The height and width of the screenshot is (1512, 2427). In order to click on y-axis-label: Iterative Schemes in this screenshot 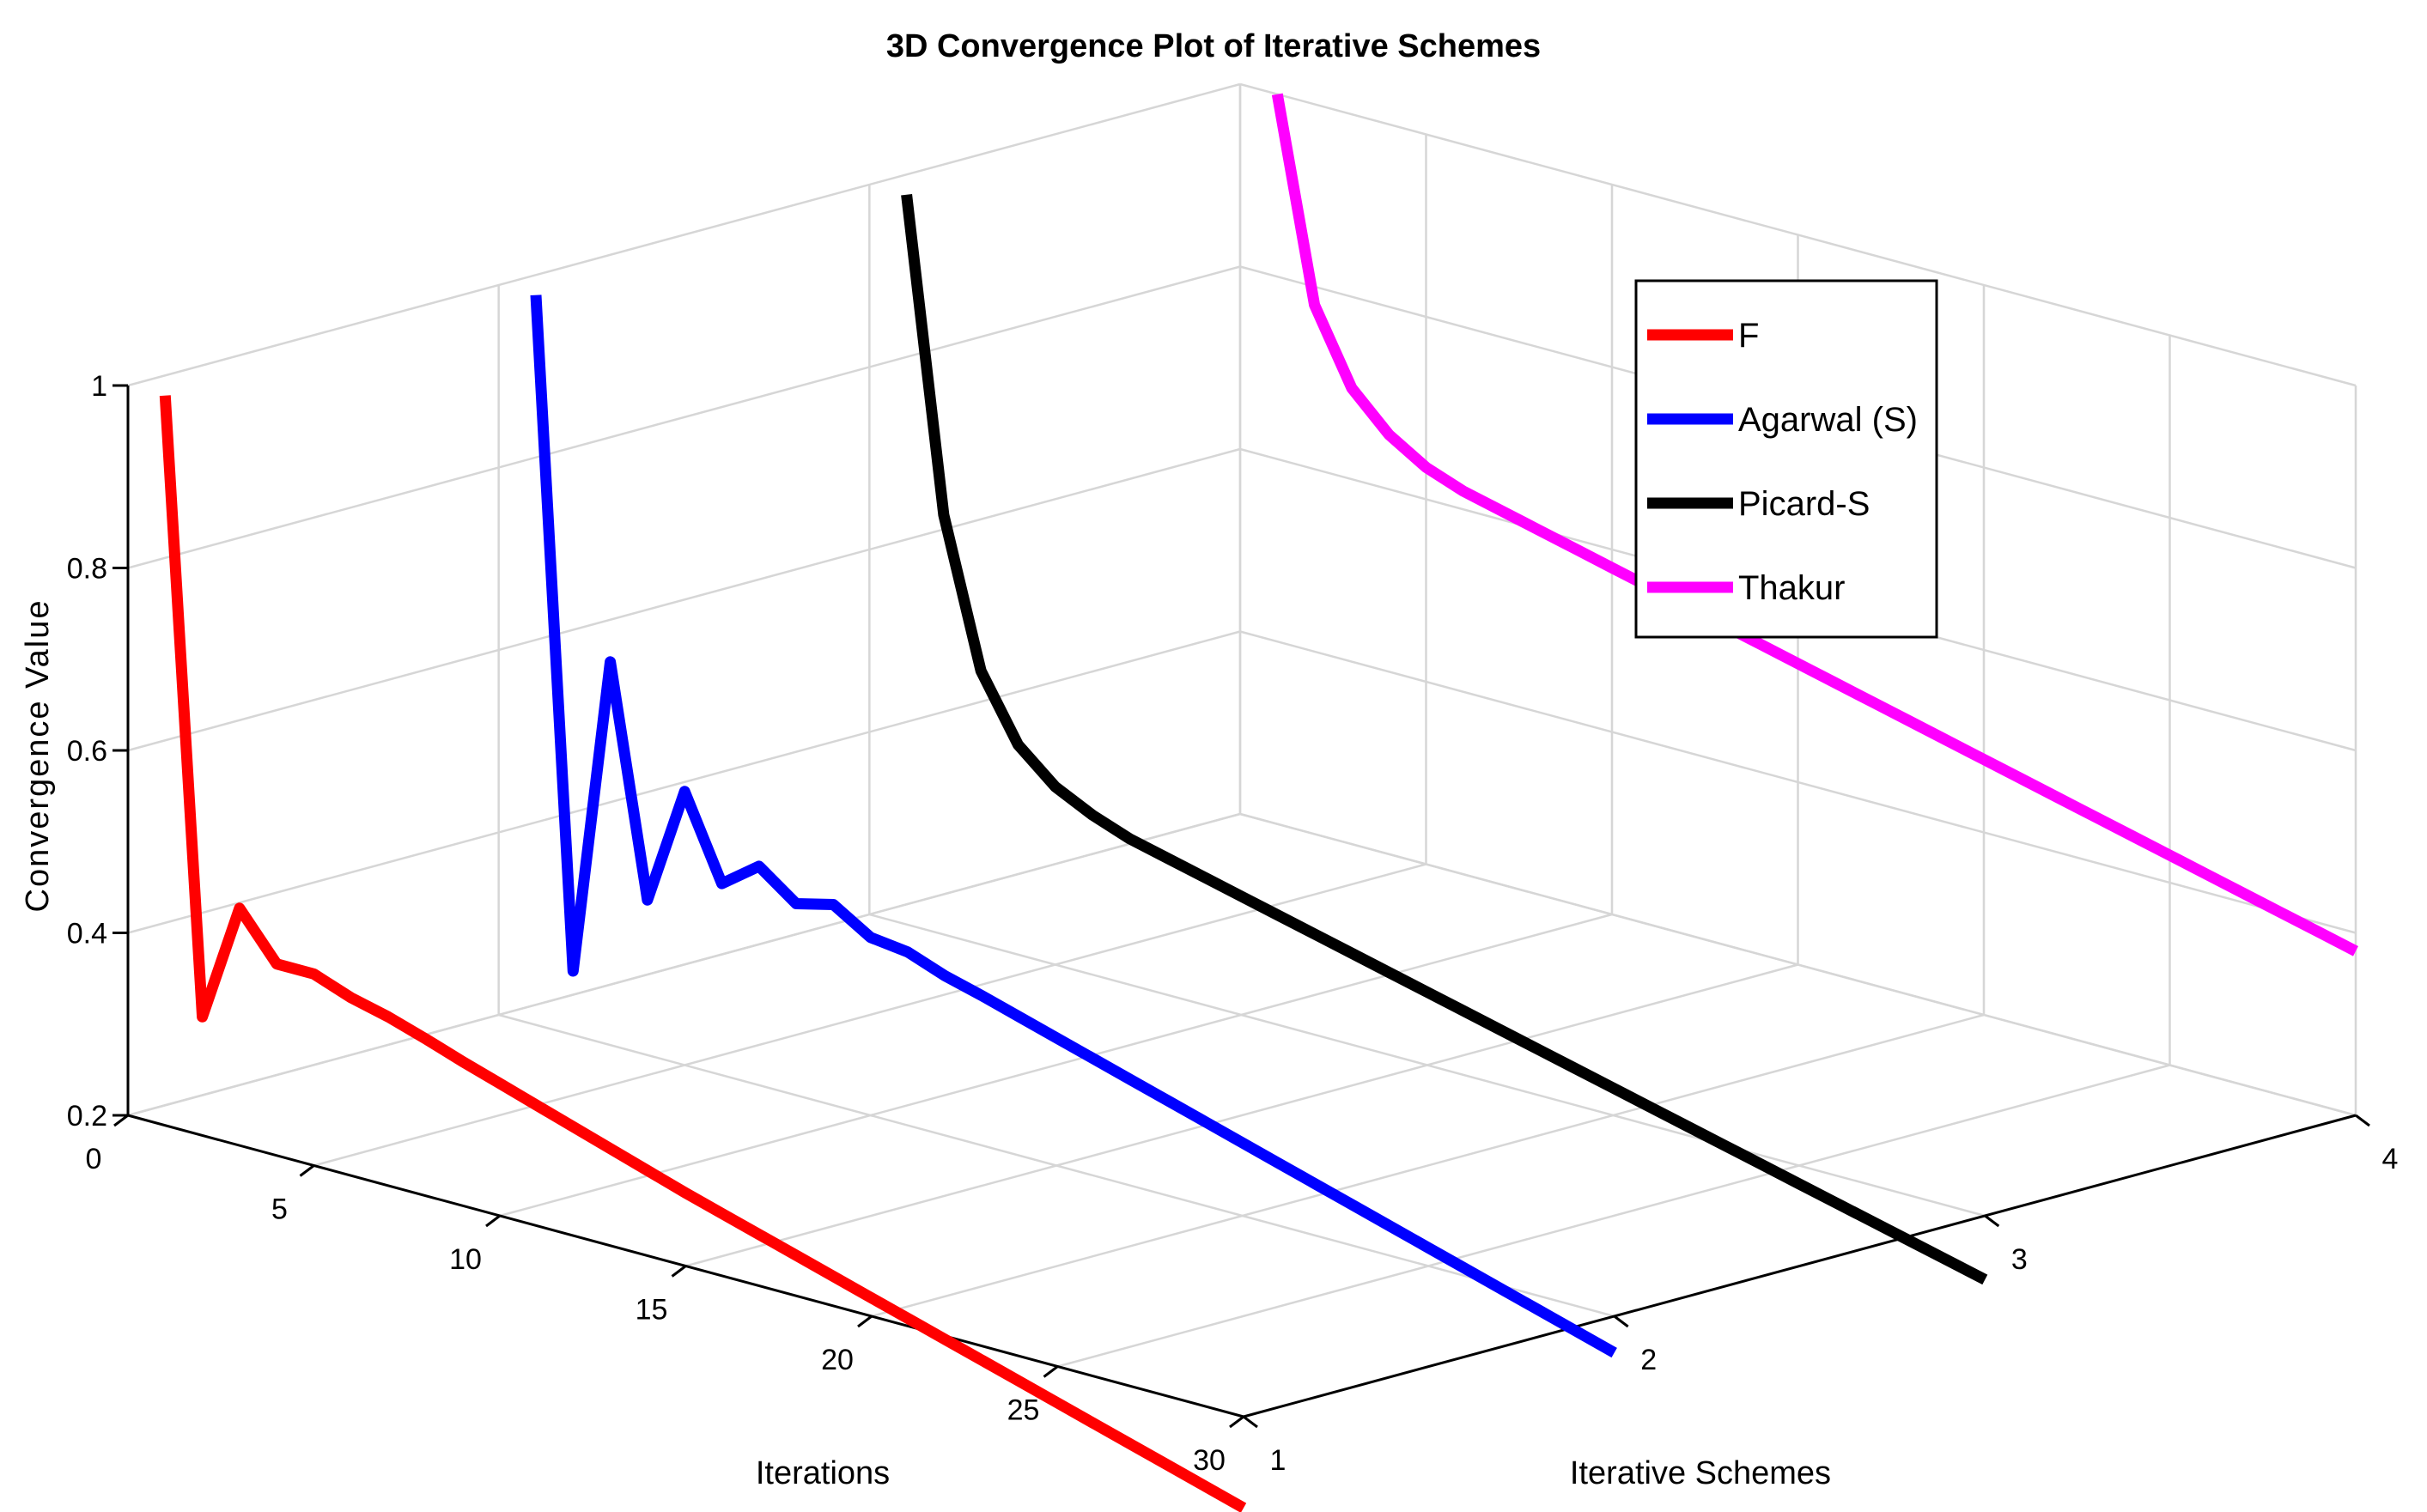, I will do `click(1700, 1473)`.